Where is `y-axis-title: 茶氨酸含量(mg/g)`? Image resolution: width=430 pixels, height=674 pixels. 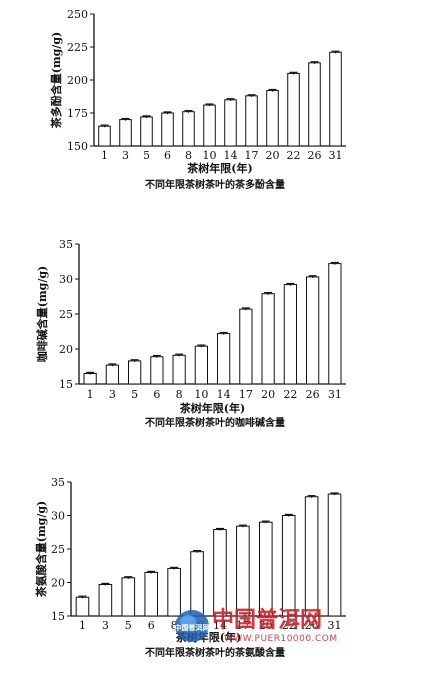 y-axis-title: 茶氨酸含量(mg/g) is located at coordinates (41, 549).